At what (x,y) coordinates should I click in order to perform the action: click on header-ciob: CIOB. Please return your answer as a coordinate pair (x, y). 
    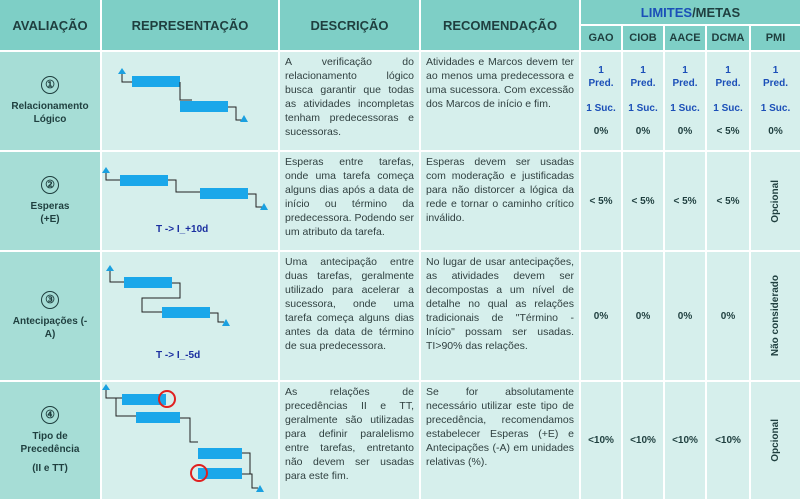
    Looking at the image, I should click on (643, 38).